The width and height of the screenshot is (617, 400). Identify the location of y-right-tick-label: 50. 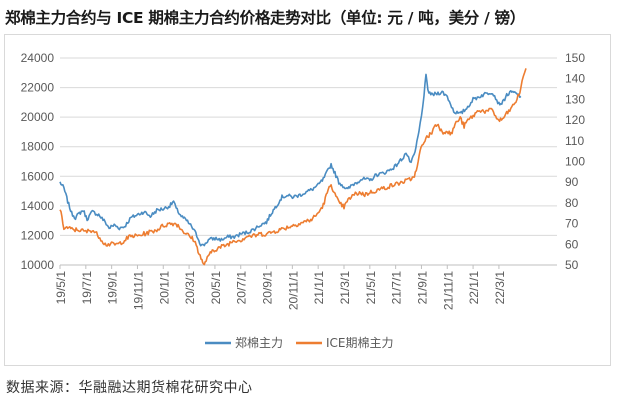
(572, 265).